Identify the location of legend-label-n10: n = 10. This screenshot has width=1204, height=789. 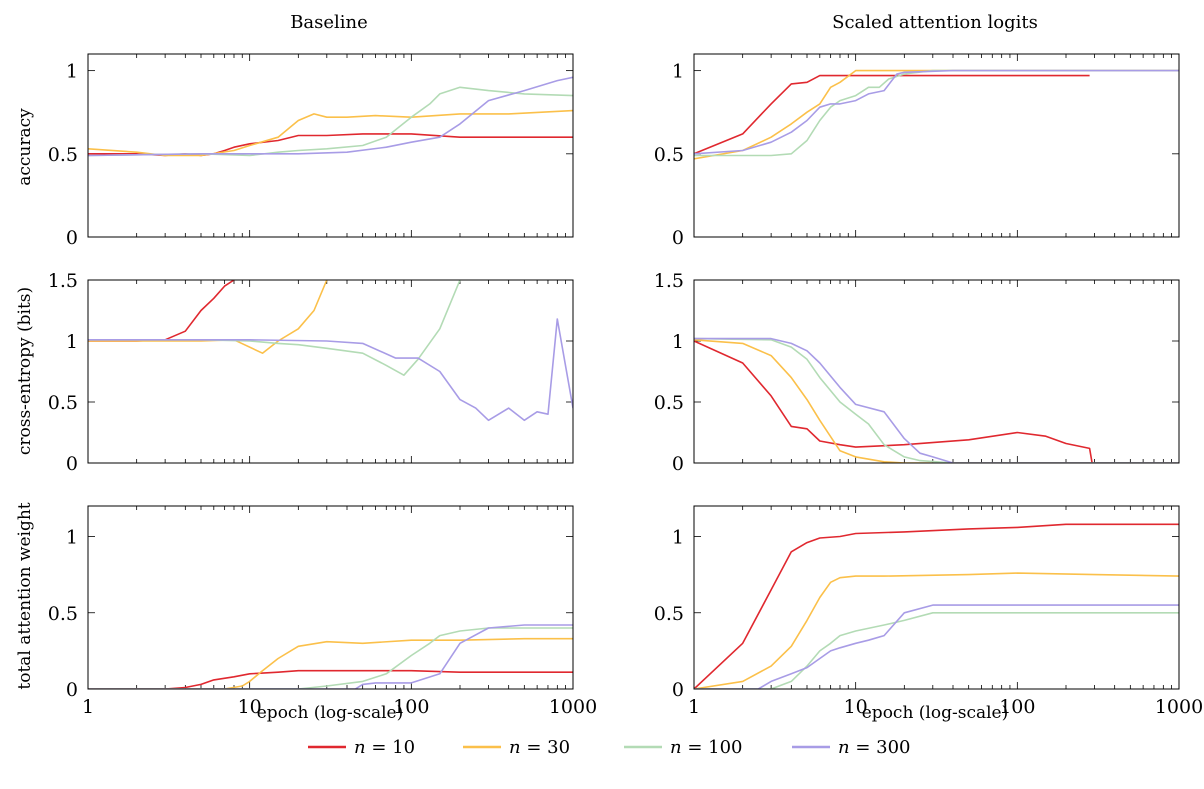
(384, 747).